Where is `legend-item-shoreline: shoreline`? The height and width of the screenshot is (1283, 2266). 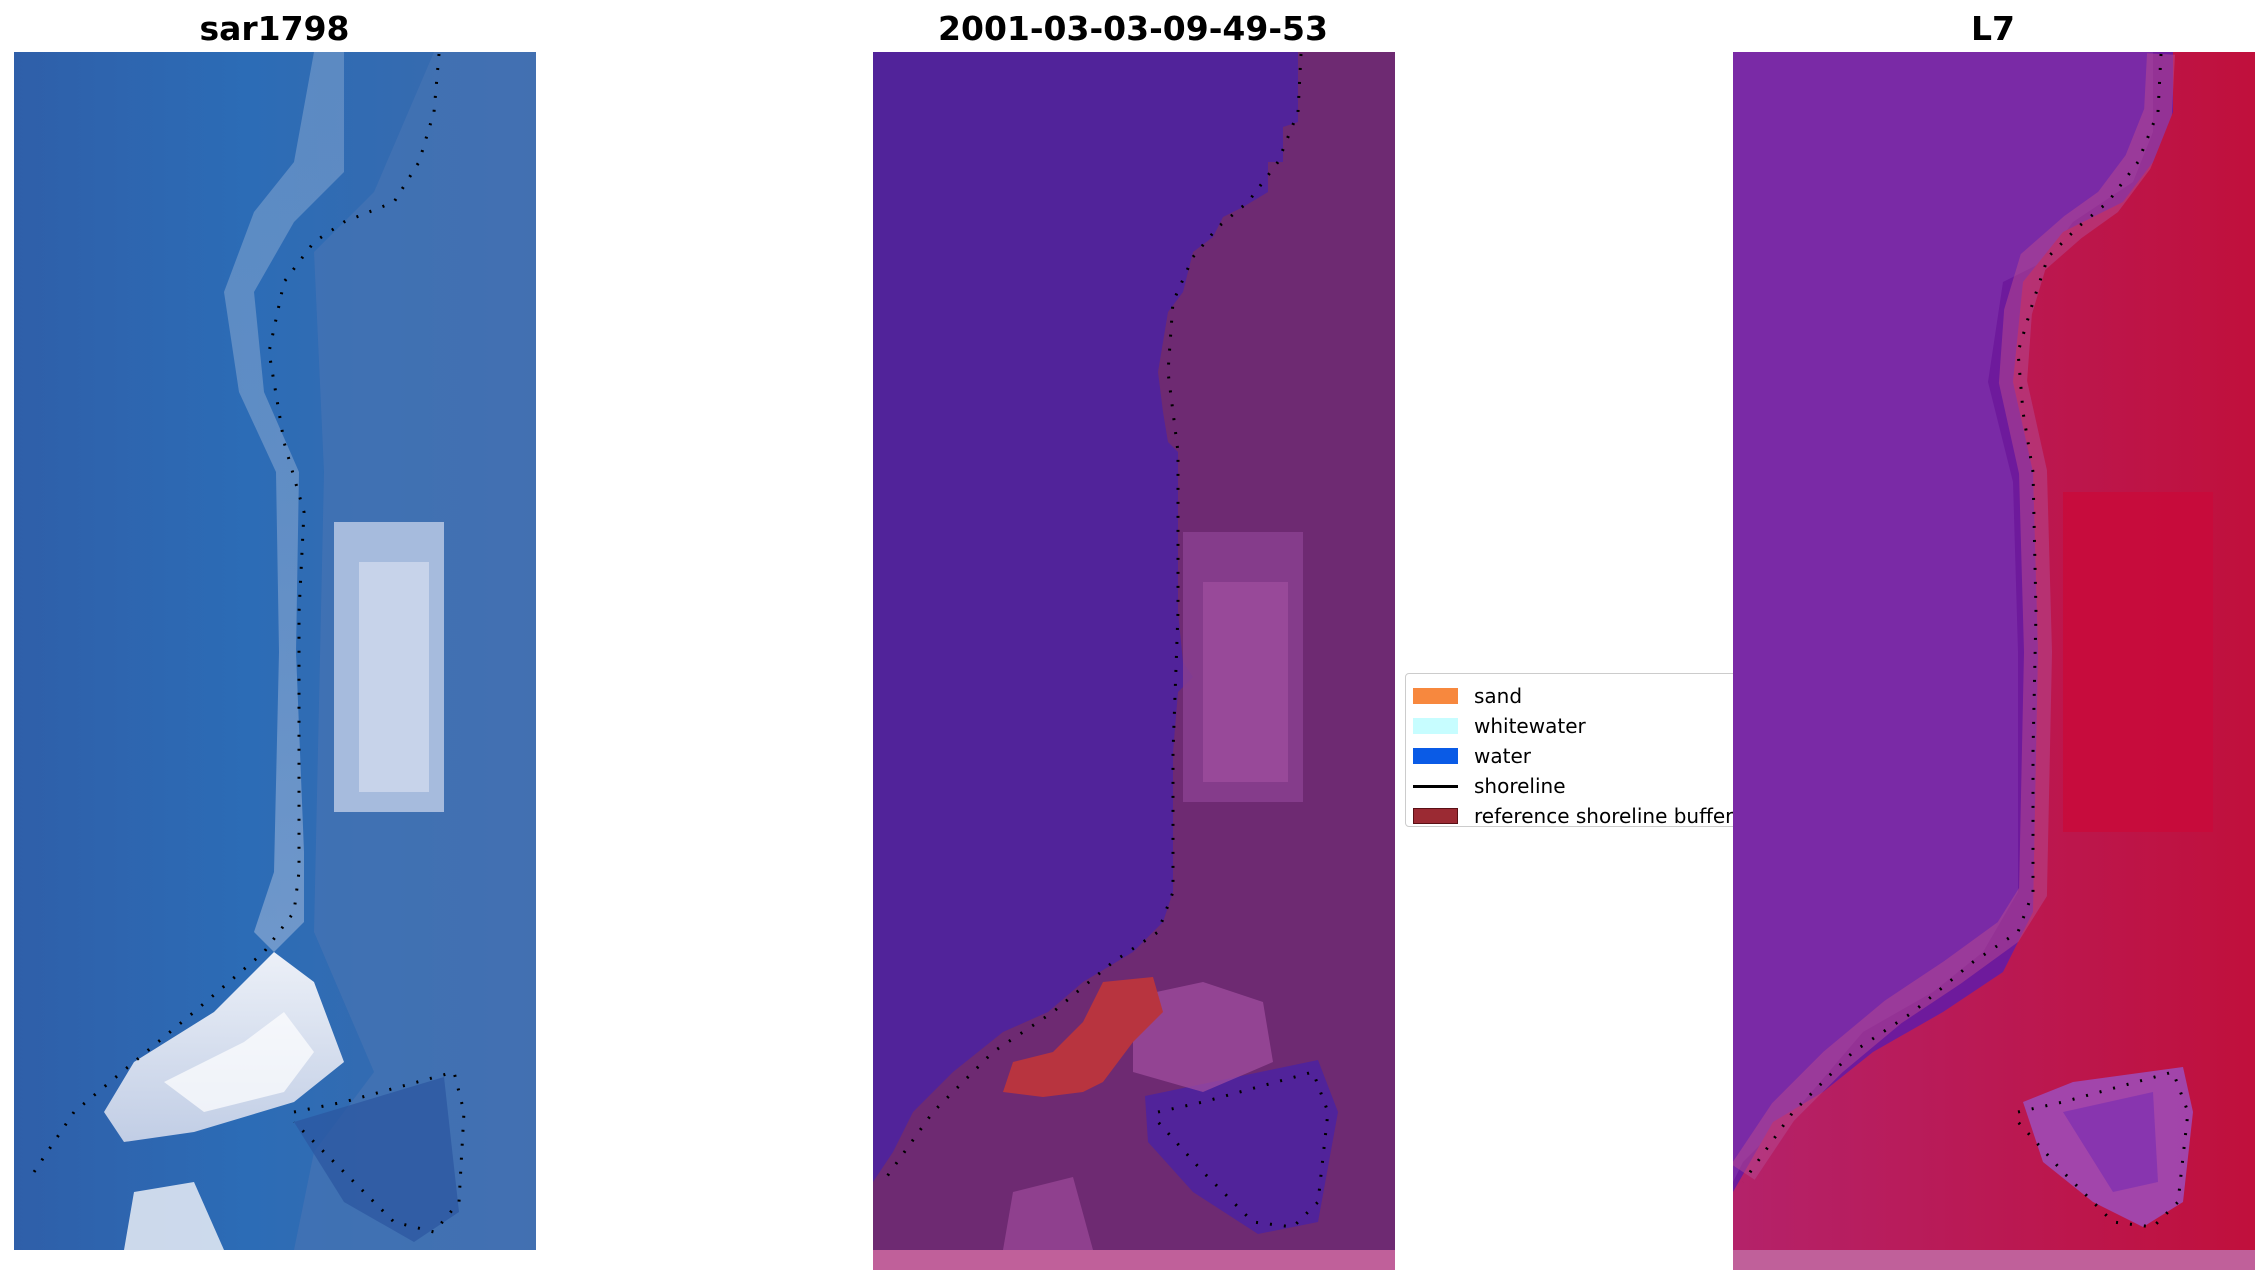 legend-item-shoreline: shoreline is located at coordinates (1489, 786).